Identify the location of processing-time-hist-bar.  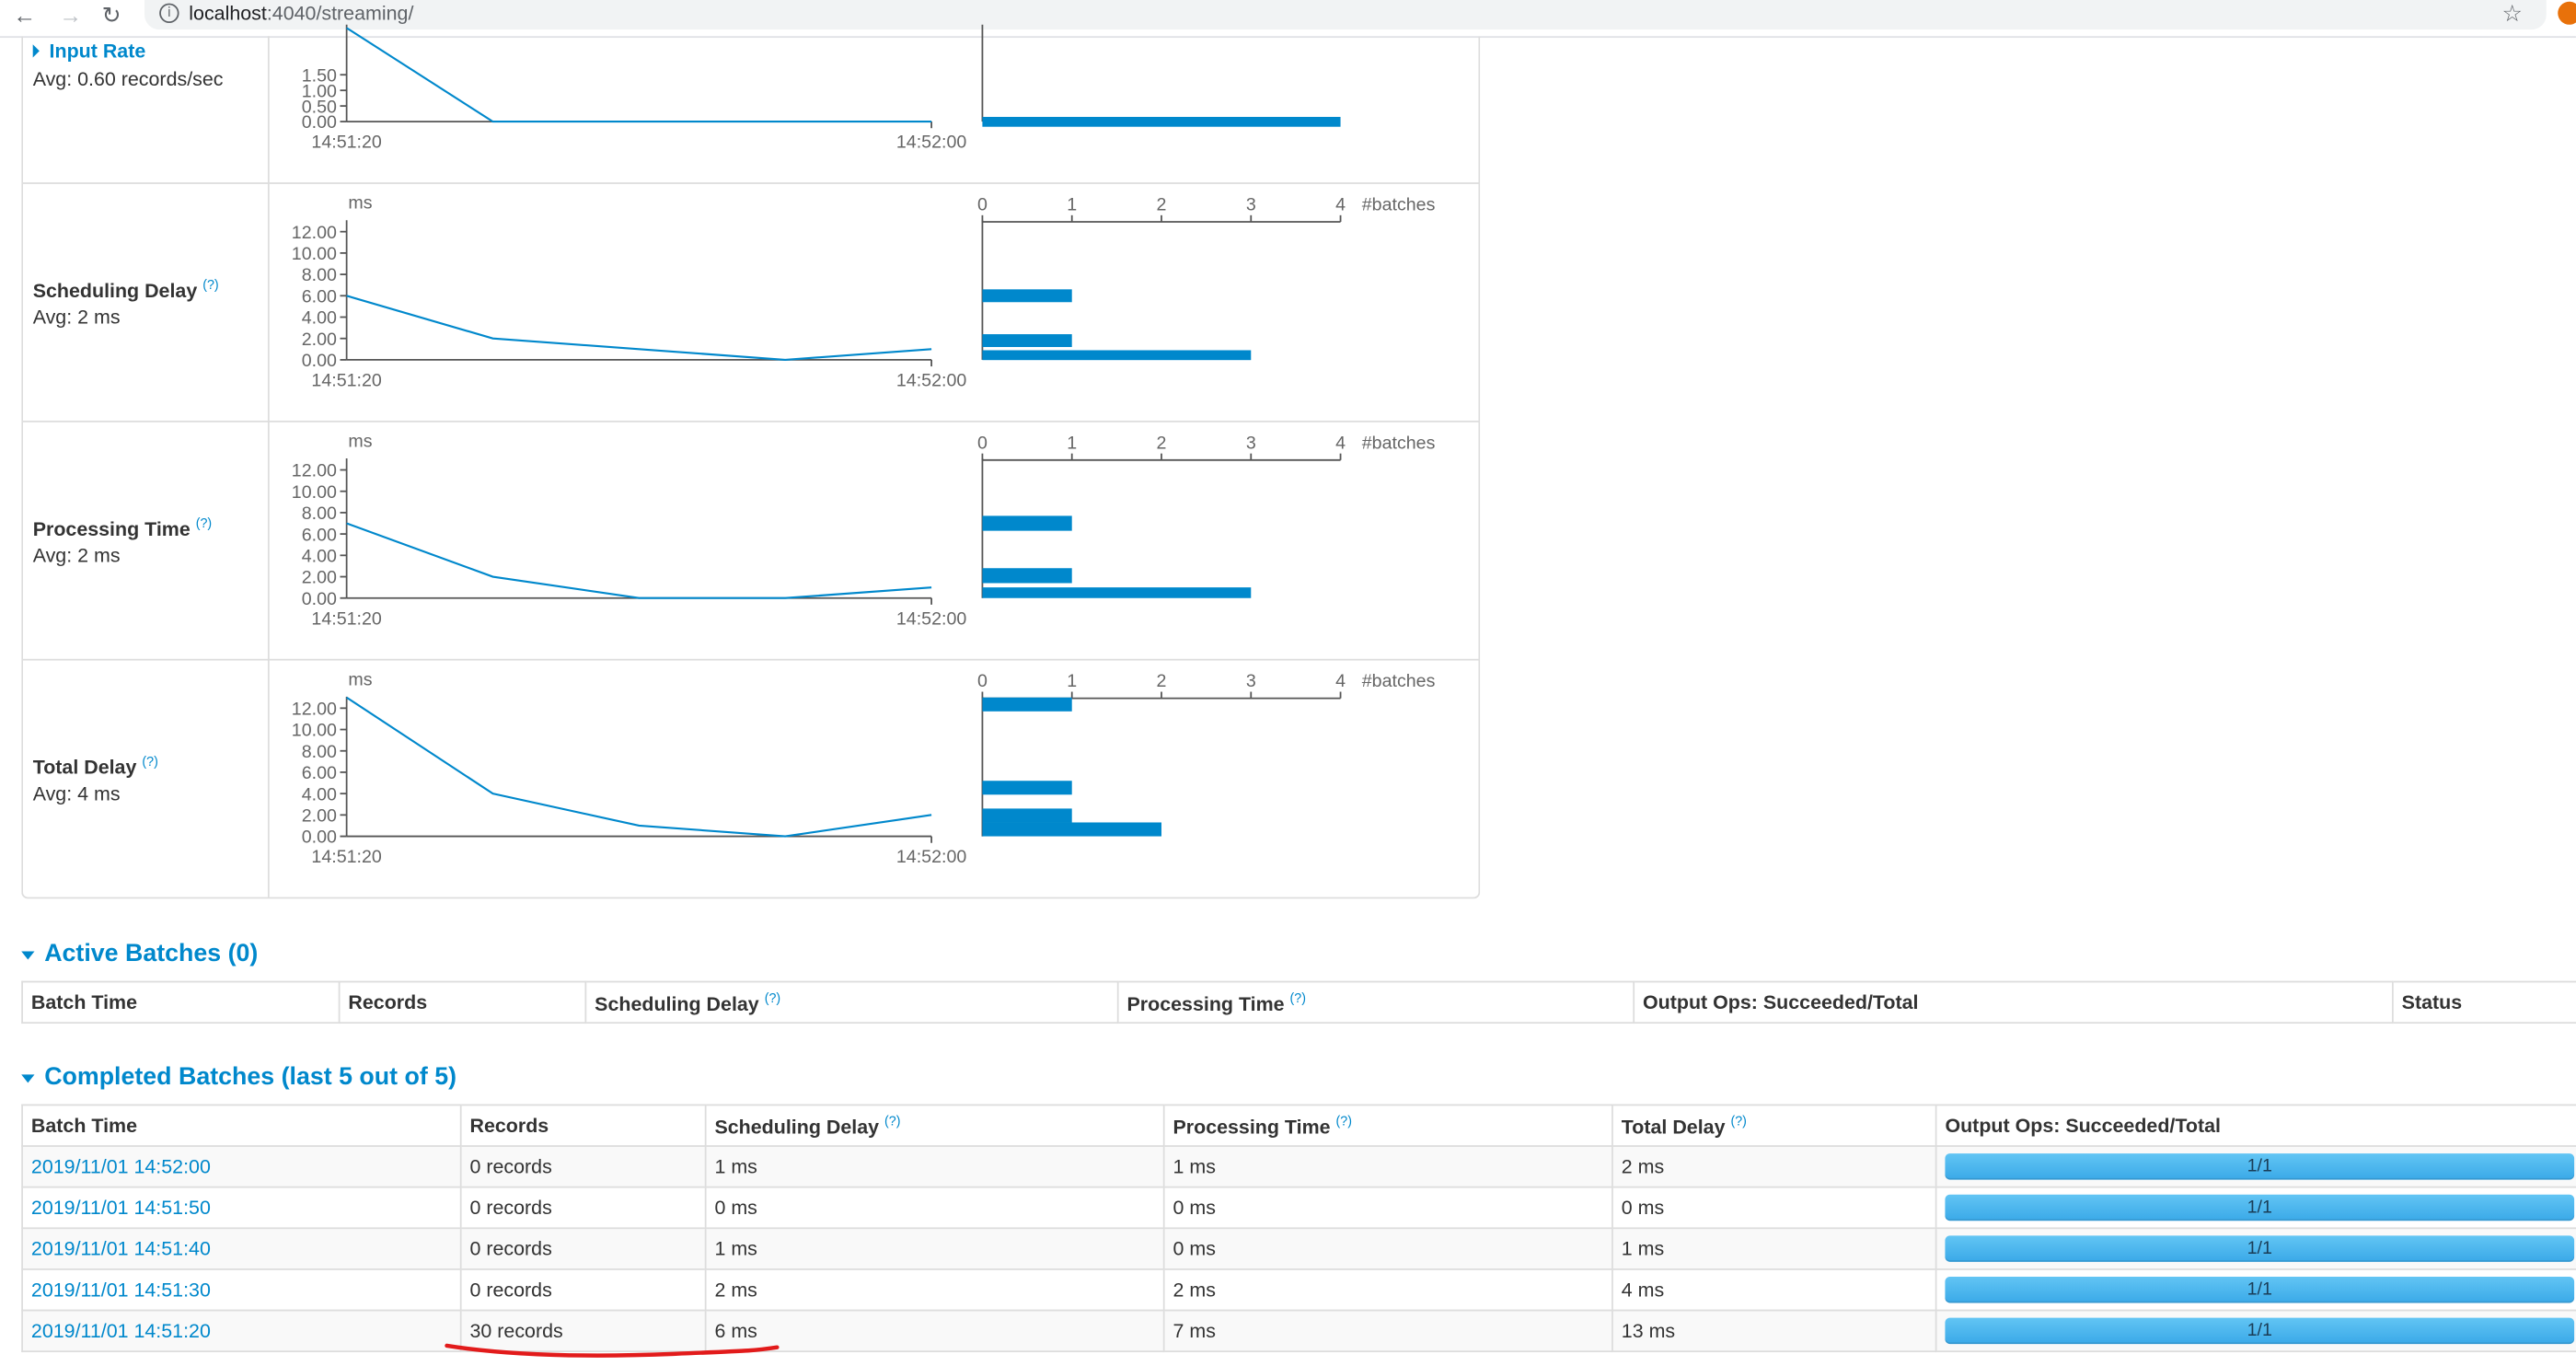
(1027, 576).